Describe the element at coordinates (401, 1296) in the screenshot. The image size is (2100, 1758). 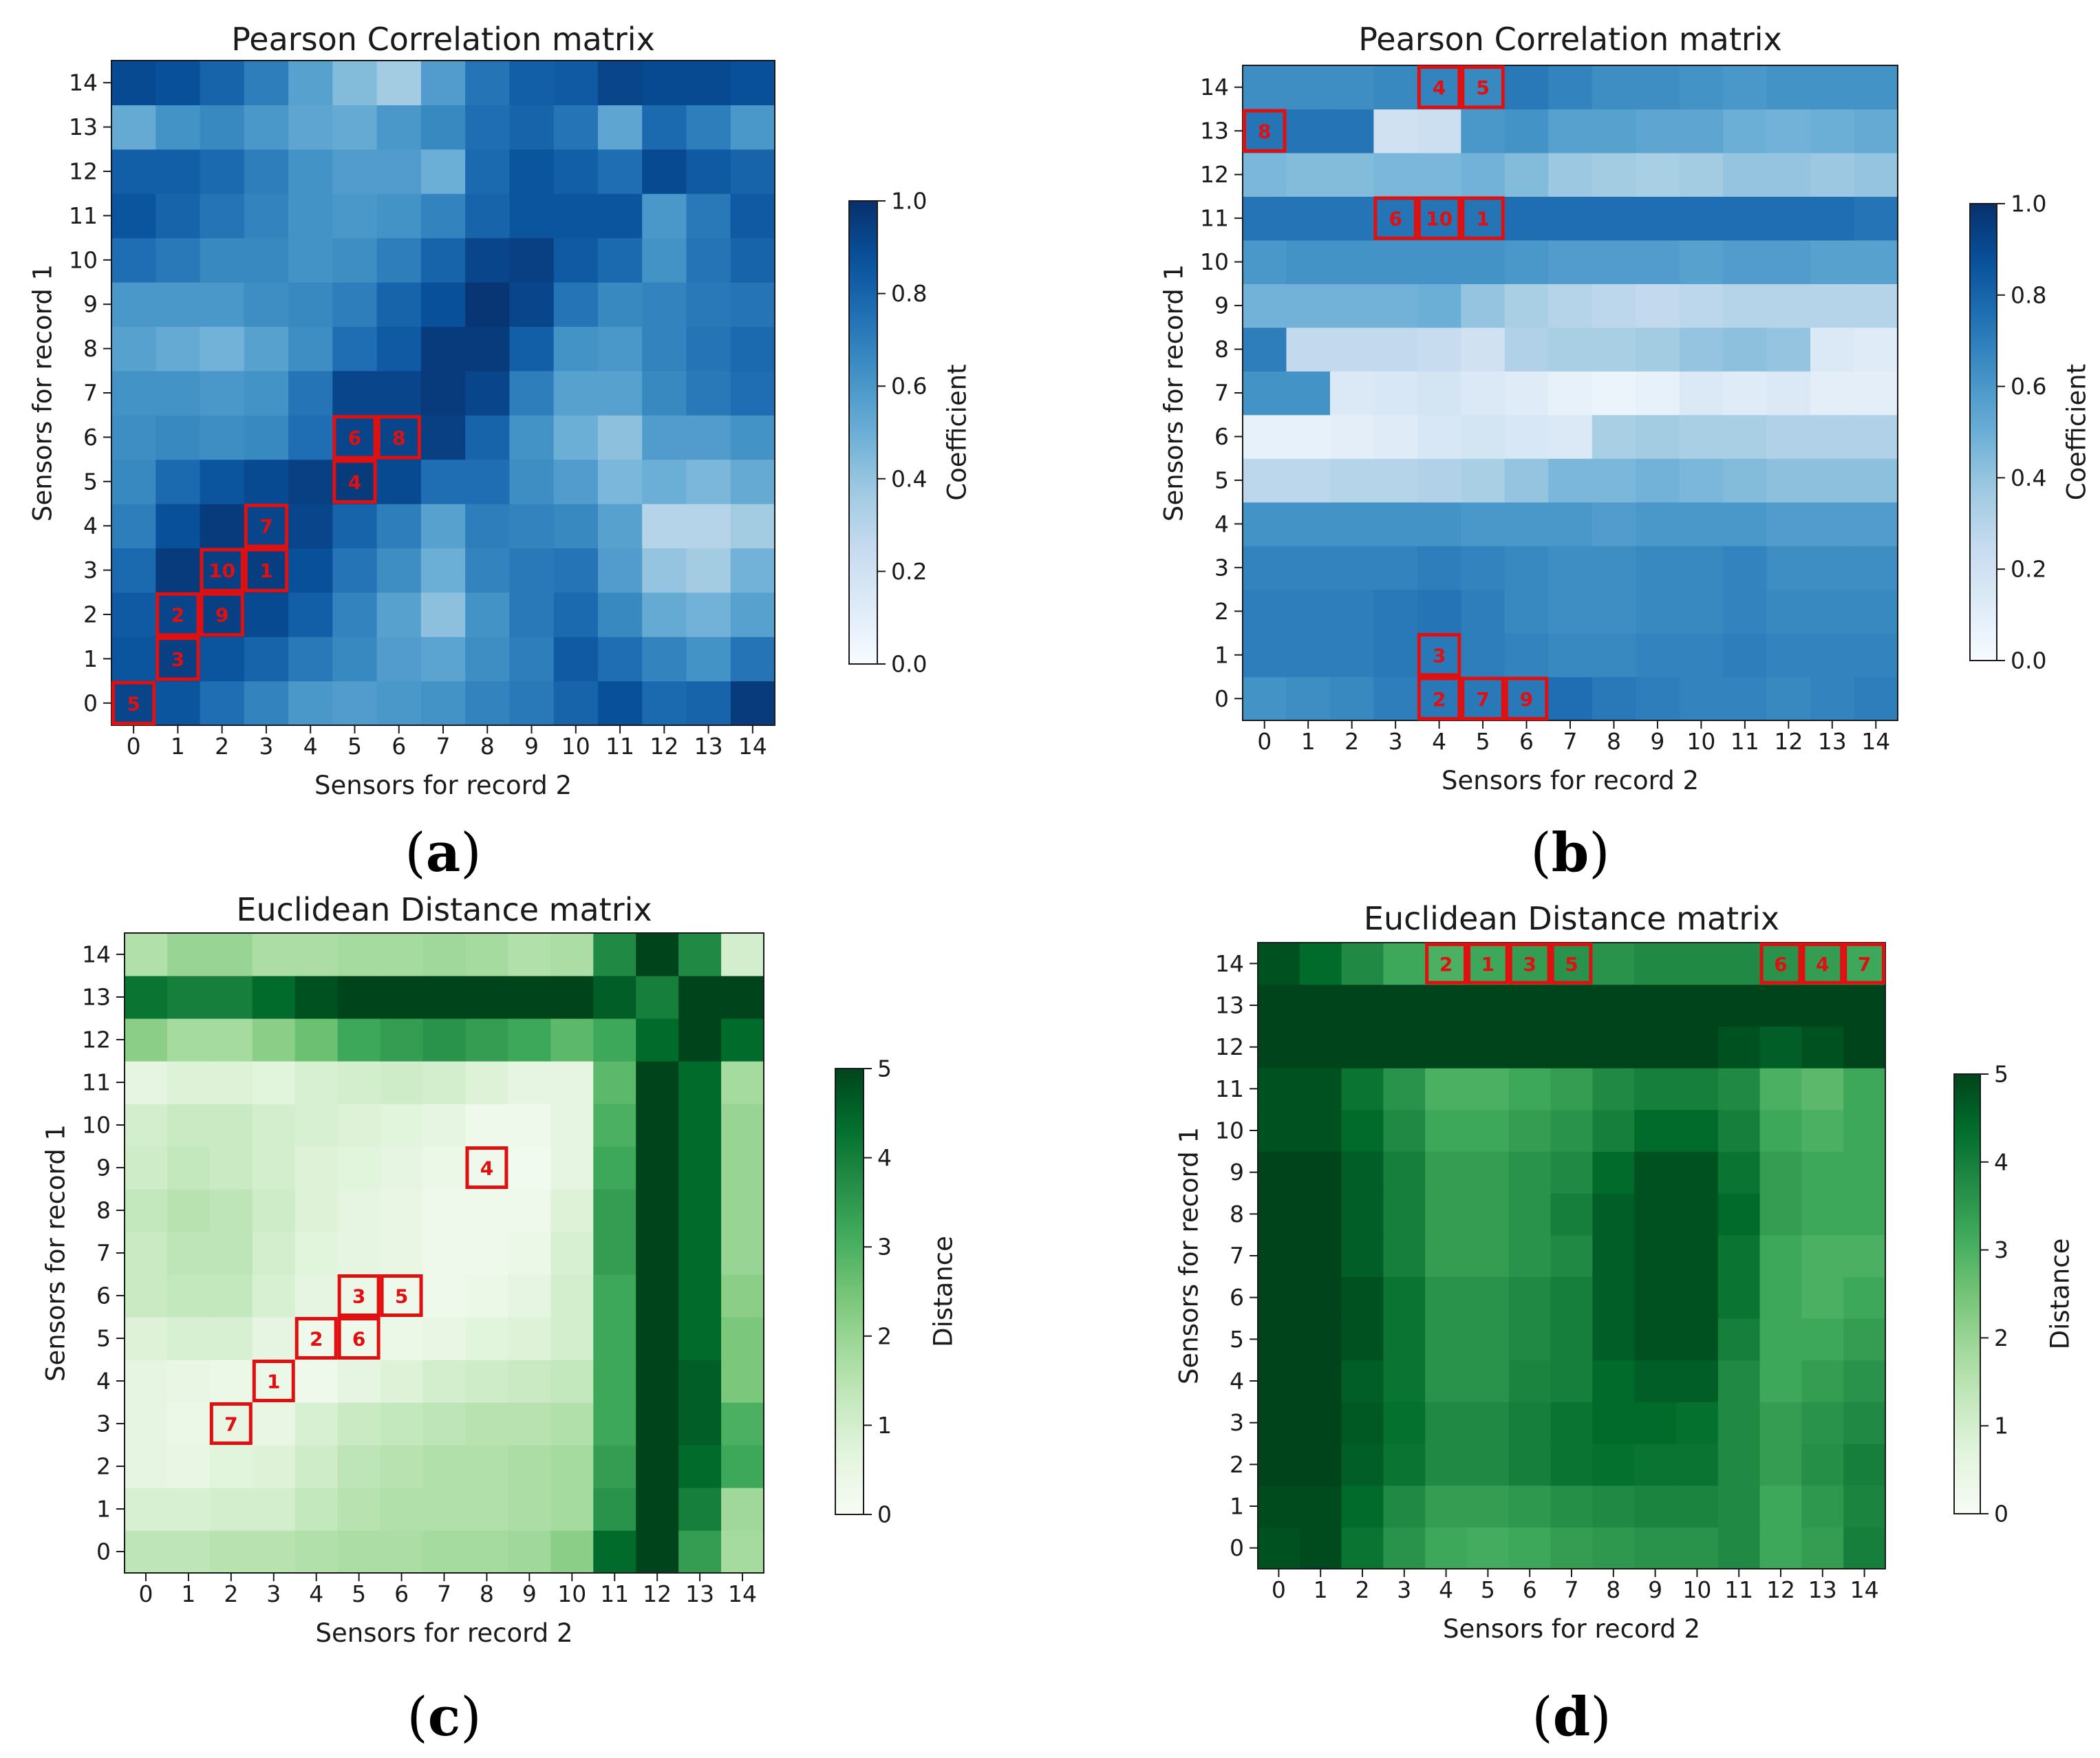
I see `highlight-label: 5` at that location.